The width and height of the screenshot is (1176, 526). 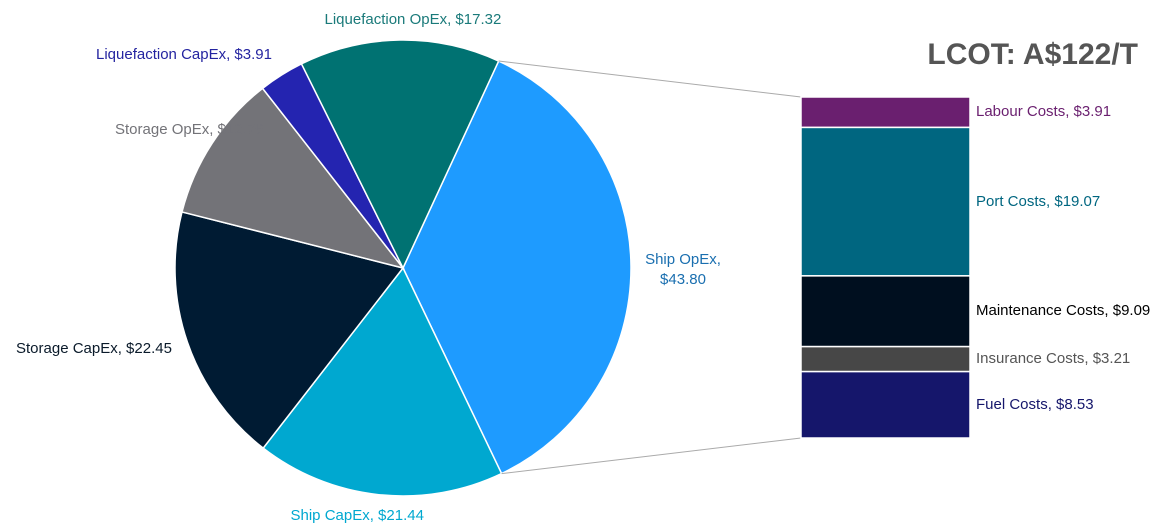 What do you see at coordinates (184, 54) in the screenshot?
I see `data-label: Liquefaction CapEx, $3.91` at bounding box center [184, 54].